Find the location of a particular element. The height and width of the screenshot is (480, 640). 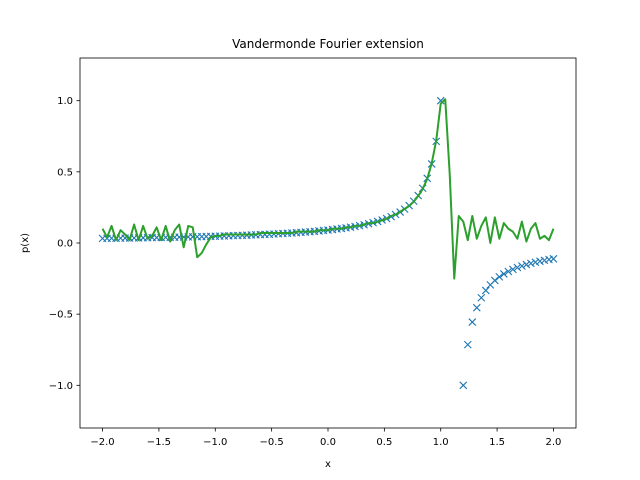

y-tick-label: 1.0 is located at coordinates (65, 101).